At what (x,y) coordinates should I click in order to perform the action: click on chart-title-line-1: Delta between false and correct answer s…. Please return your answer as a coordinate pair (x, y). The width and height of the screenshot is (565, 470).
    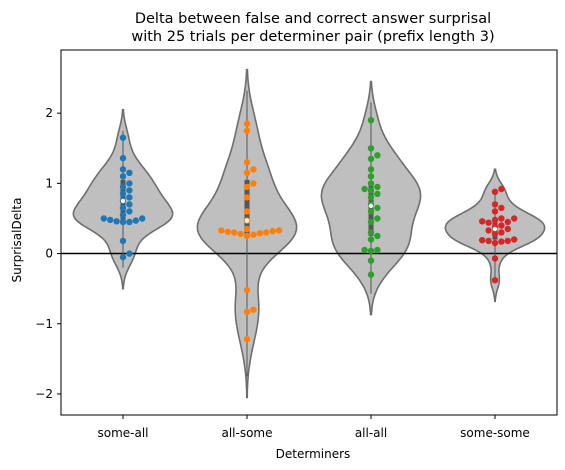
    Looking at the image, I should click on (313, 19).